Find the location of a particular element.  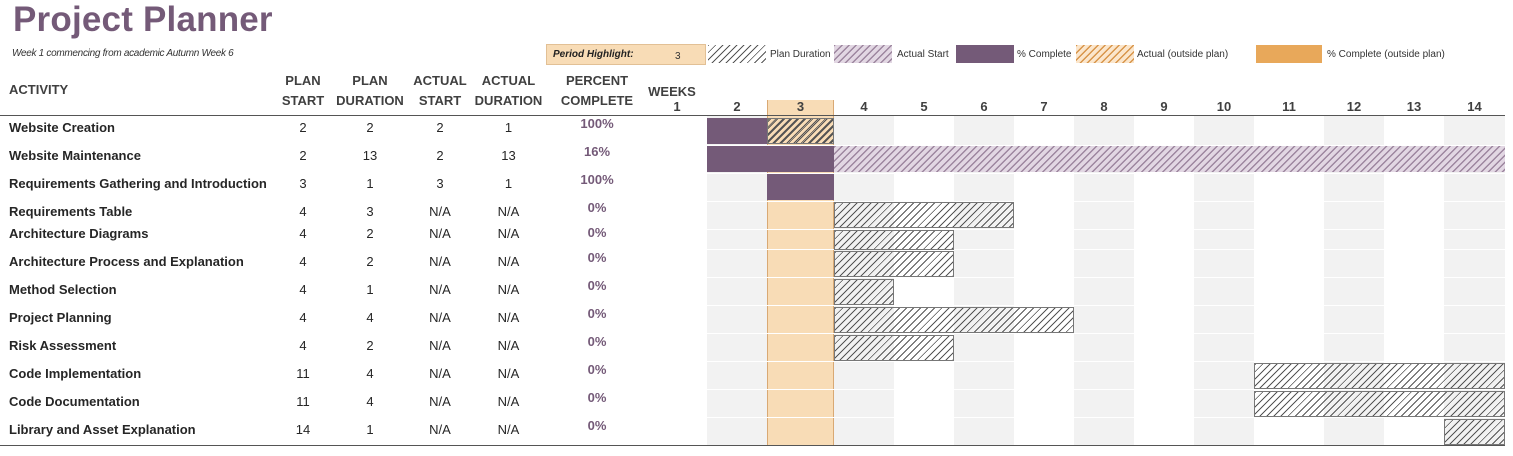

footer-divider is located at coordinates (752, 445).